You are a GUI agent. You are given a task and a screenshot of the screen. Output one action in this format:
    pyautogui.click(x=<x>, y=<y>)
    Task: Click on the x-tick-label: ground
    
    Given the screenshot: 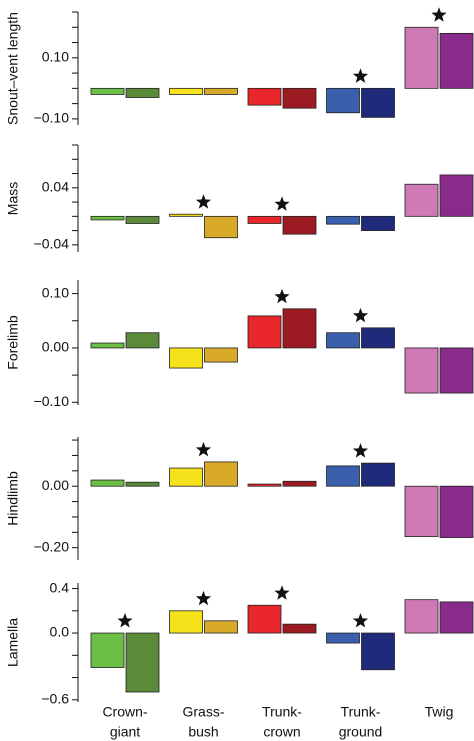 What is the action you would take?
    pyautogui.click(x=361, y=732)
    